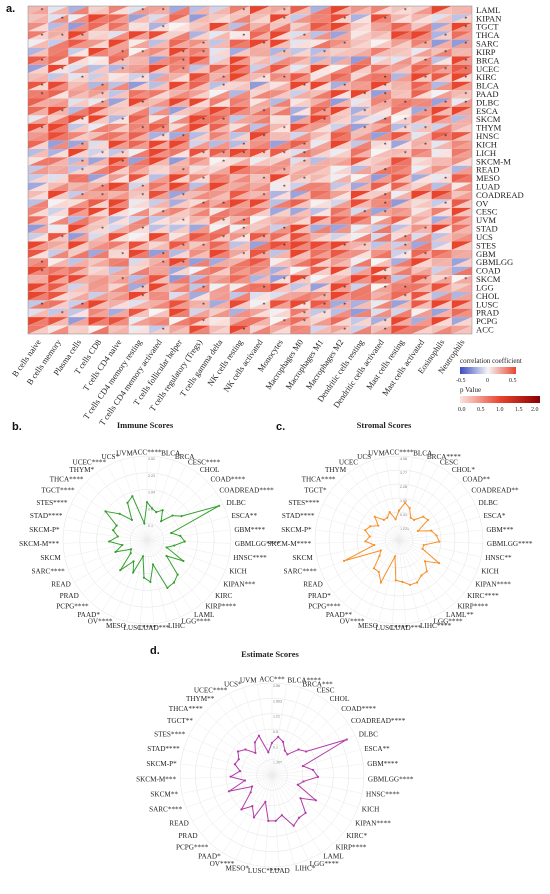 The width and height of the screenshot is (550, 894). Describe the element at coordinates (488, 178) in the screenshot. I see `heatmap-row-label: MESO` at that location.